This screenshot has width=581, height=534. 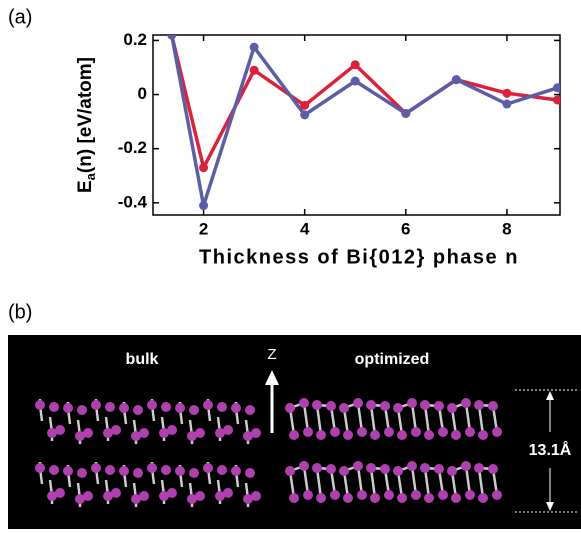 I want to click on y-tick-label: -0.4, so click(x=133, y=201).